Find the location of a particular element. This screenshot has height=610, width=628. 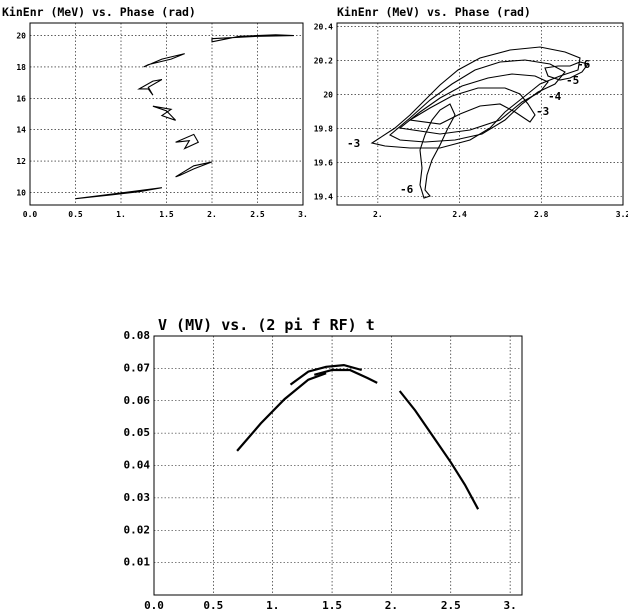

chart-2-y-tick-label: 20 is located at coordinates (328, 94).